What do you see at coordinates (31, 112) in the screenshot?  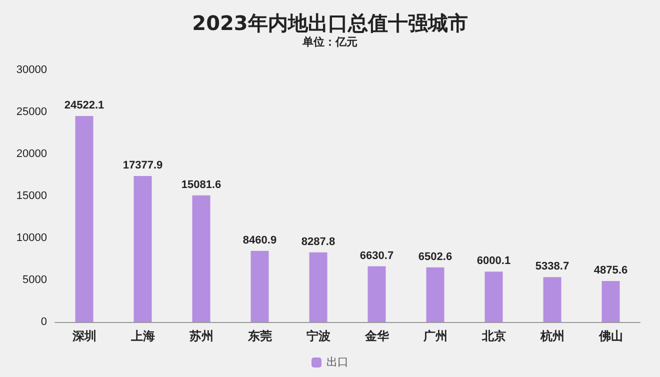 I see `y-tick-label: 25000` at bounding box center [31, 112].